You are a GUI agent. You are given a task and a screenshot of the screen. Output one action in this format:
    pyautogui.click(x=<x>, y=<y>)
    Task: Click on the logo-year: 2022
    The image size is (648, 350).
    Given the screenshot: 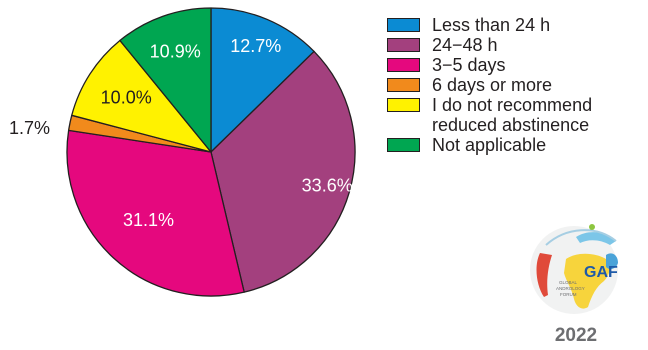 What is the action you would take?
    pyautogui.click(x=576, y=335)
    